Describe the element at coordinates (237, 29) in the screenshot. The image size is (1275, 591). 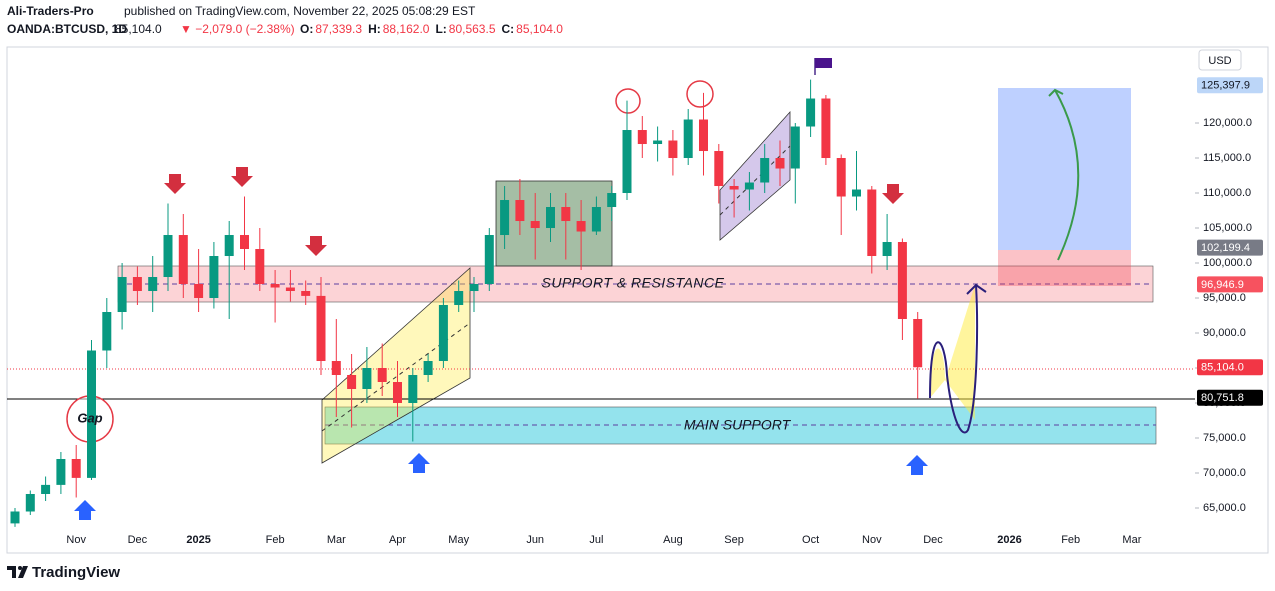
I see `change: ▼ −2,079.0 (−2.38%)` at that location.